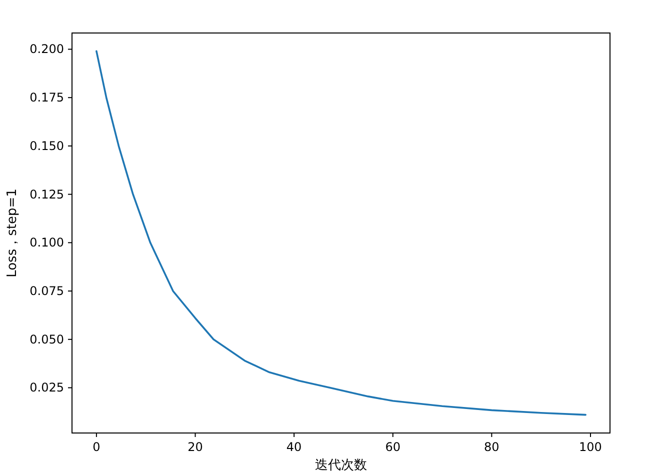 This screenshot has width=650, height=476. Describe the element at coordinates (47, 145) in the screenshot. I see `y-tick-label: 0.150` at that location.